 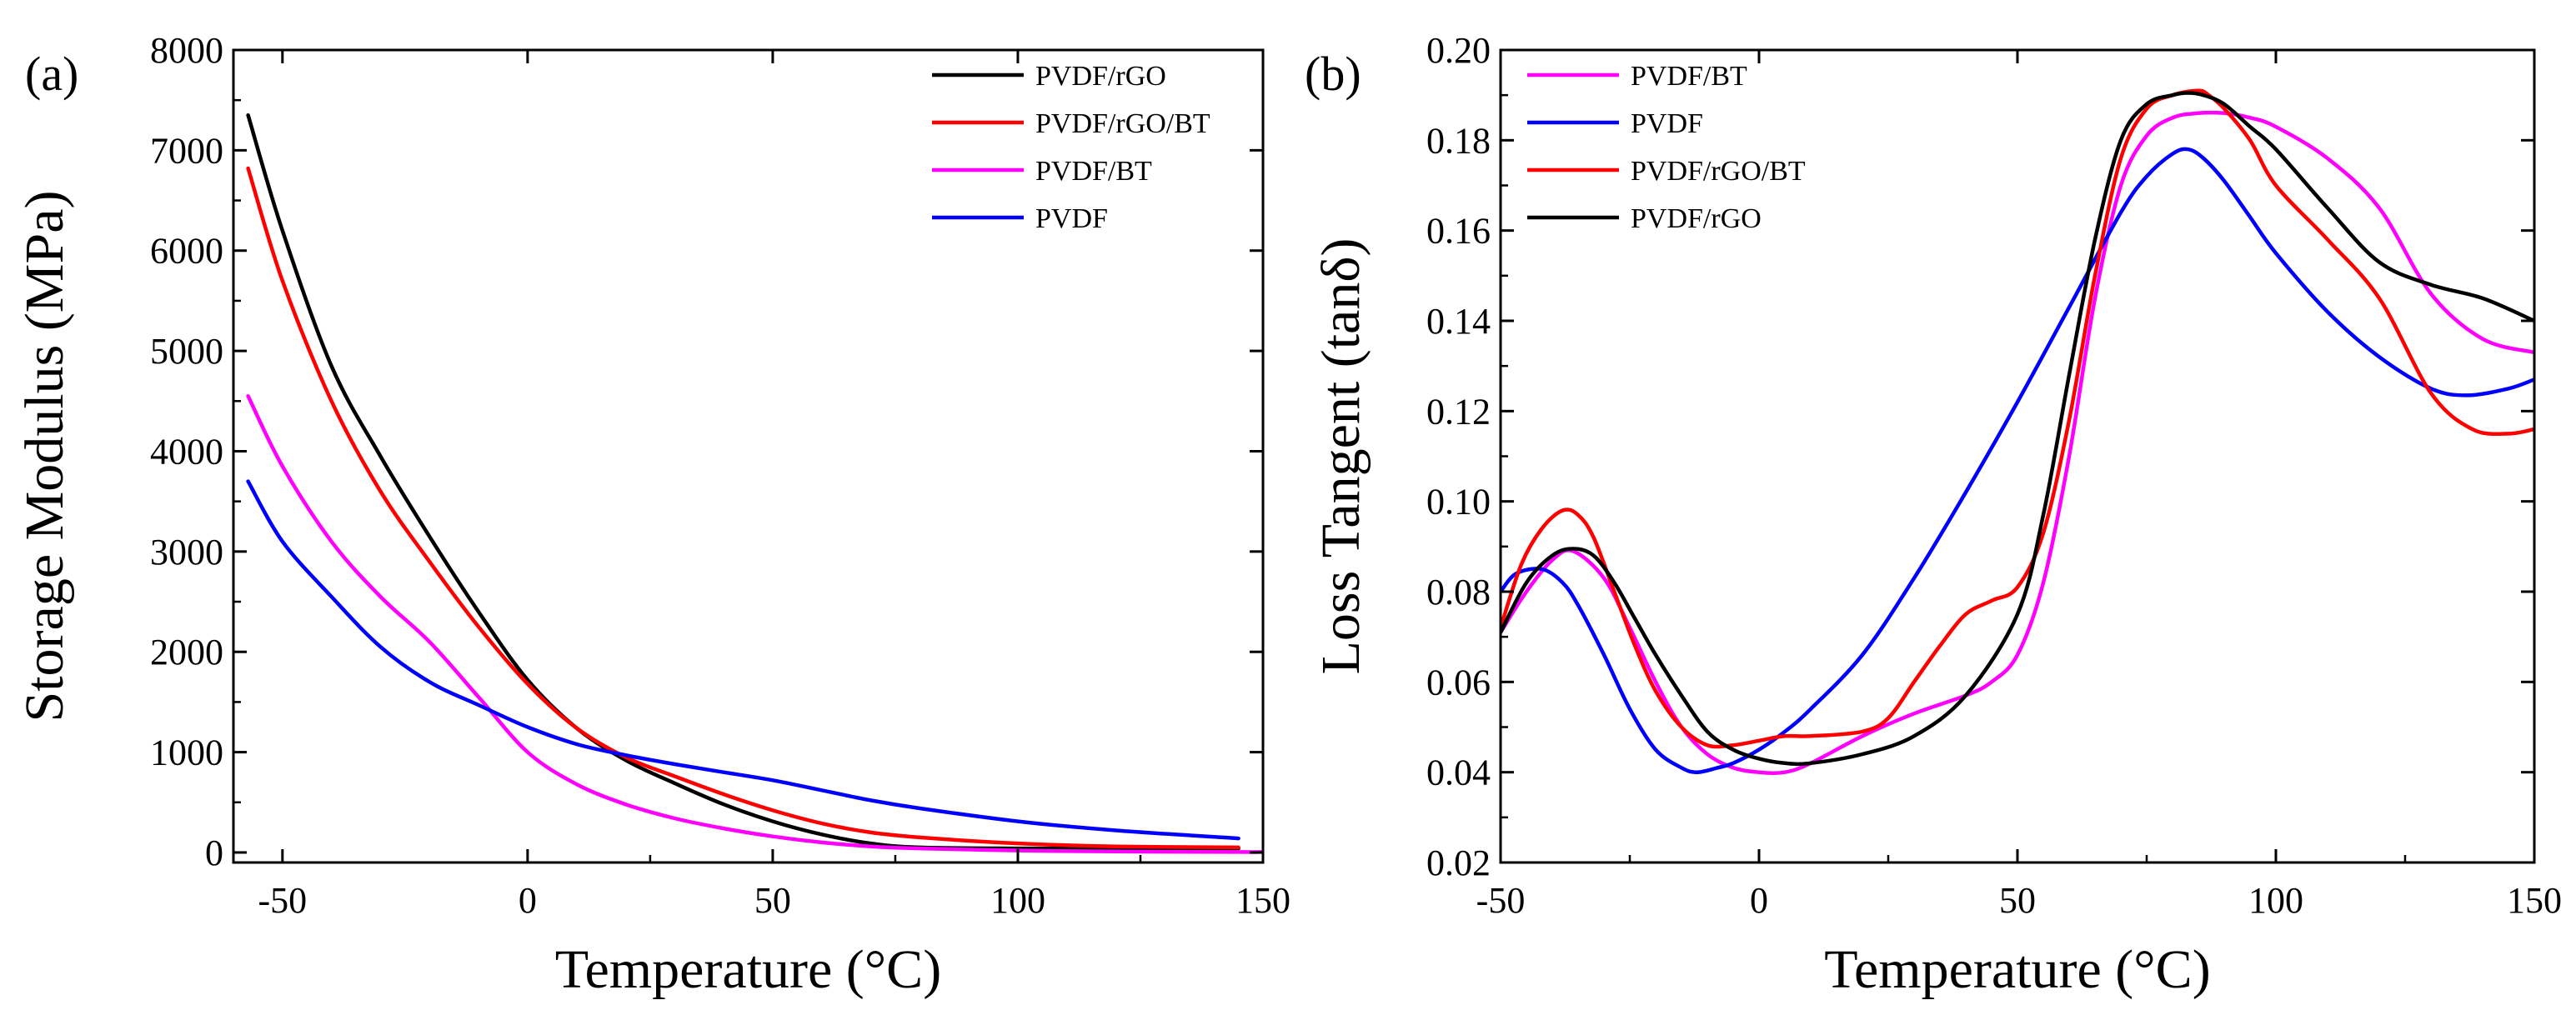 I want to click on y-tick-label: 4000, so click(x=186, y=451).